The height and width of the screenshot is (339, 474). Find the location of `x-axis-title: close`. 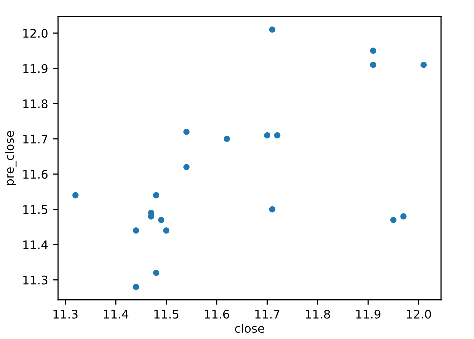

x-axis-title: close is located at coordinates (249, 329).